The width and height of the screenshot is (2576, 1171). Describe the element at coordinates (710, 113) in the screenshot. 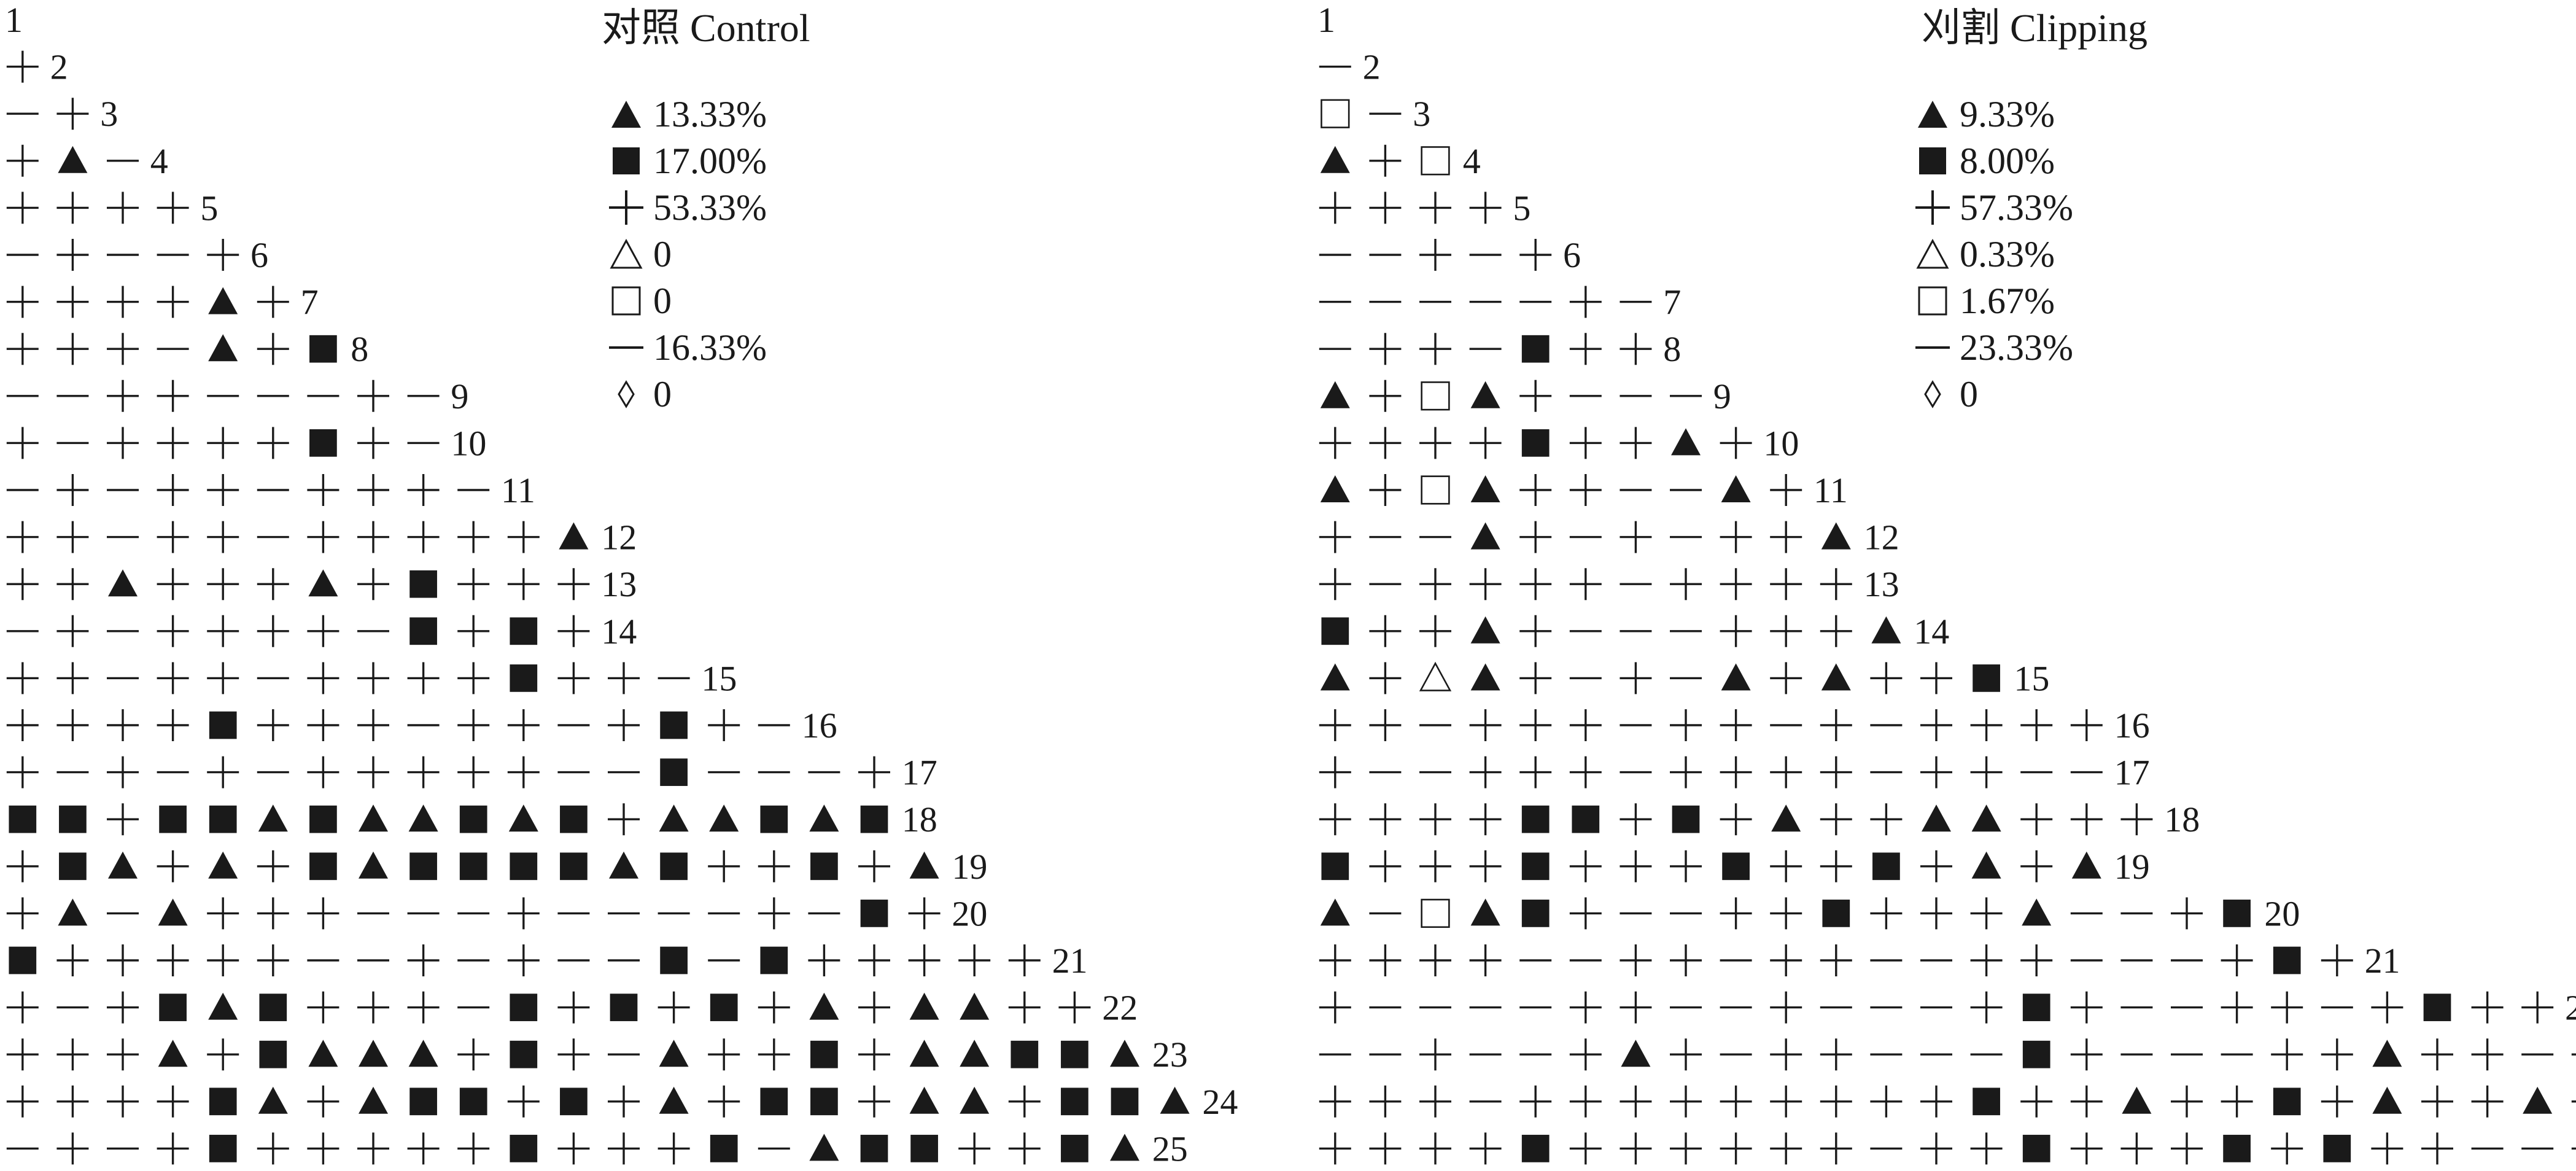

I see `legend-value: 13.33%` at that location.